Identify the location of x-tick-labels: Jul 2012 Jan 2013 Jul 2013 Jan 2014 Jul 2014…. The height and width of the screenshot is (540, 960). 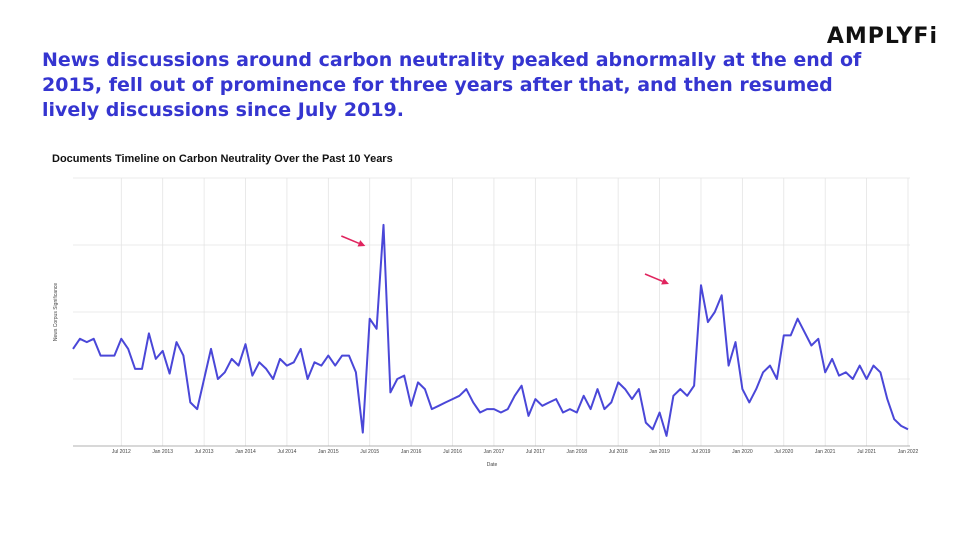
(515, 452).